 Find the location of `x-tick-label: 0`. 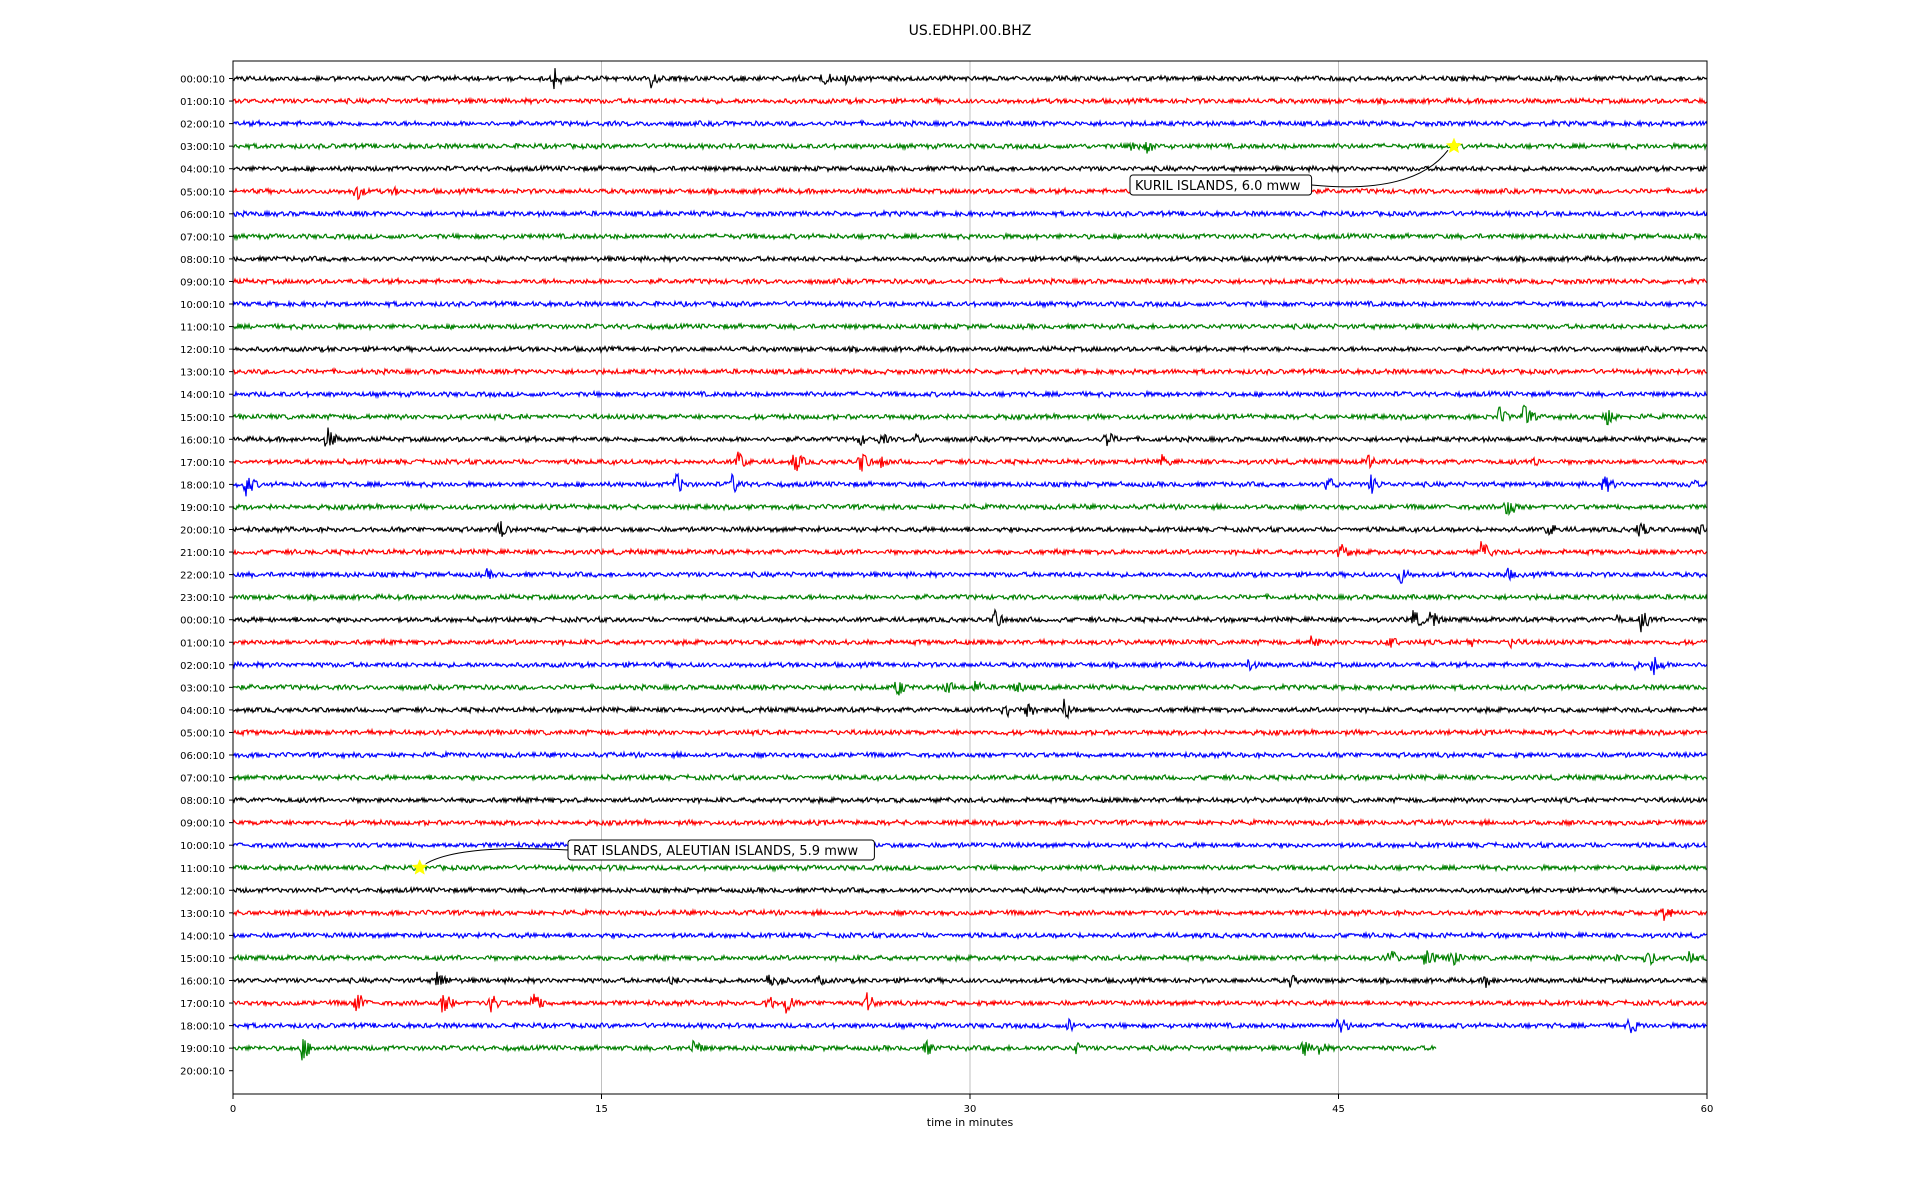

x-tick-label: 0 is located at coordinates (233, 1109).